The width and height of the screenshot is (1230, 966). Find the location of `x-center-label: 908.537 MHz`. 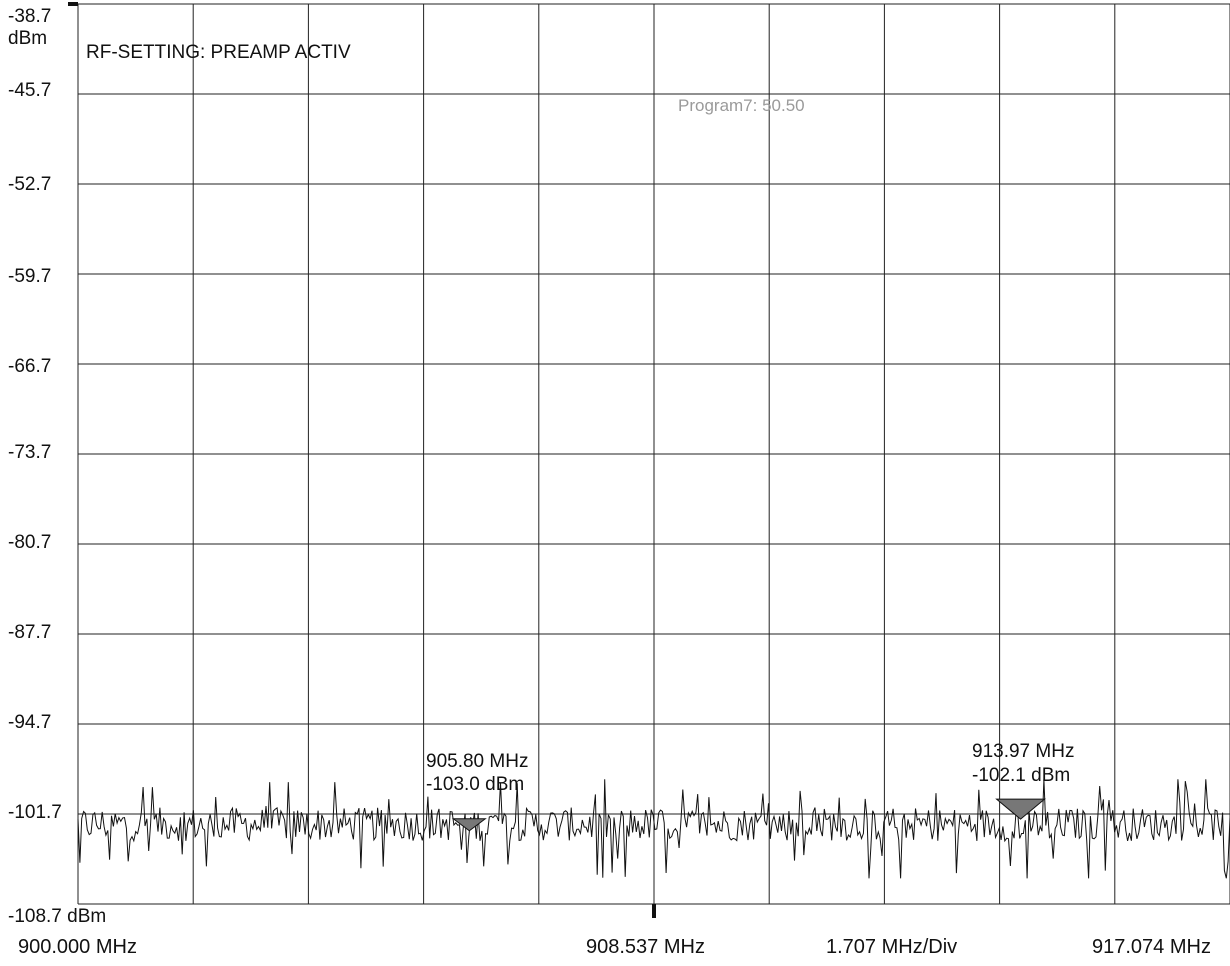

x-center-label: 908.537 MHz is located at coordinates (645, 947).